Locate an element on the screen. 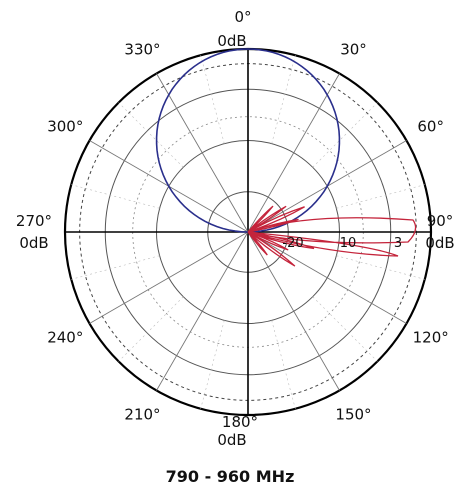 The height and width of the screenshot is (493, 460). angle-label-330: 330° is located at coordinates (142, 49).